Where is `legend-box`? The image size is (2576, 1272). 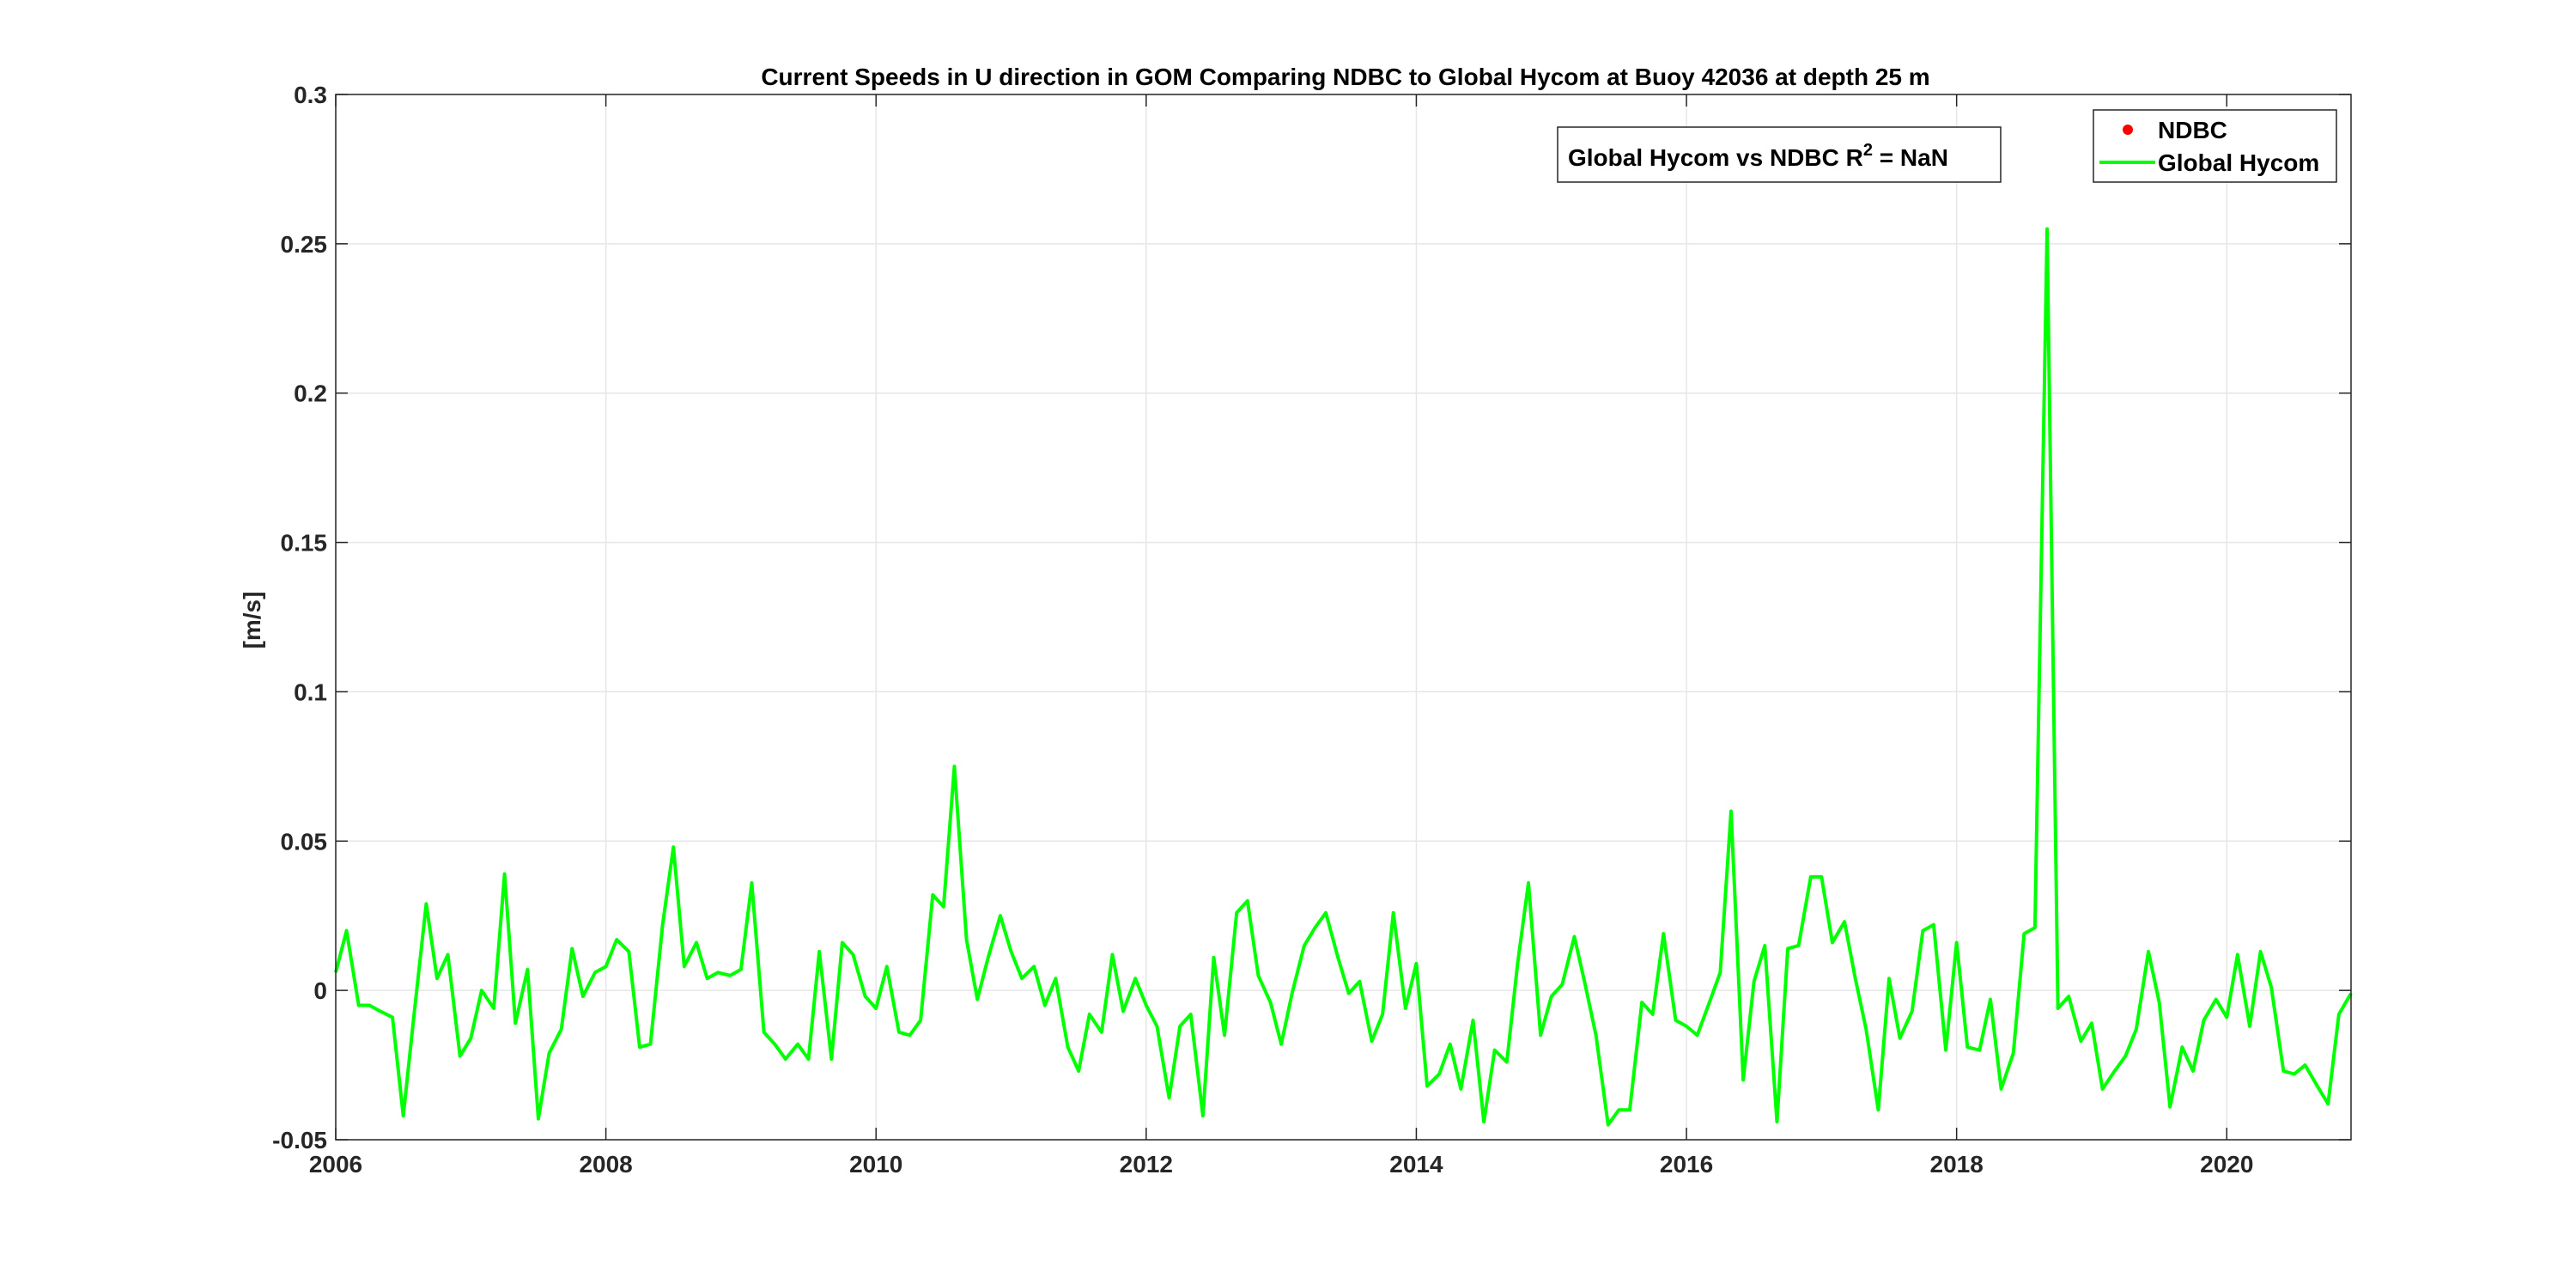 legend-box is located at coordinates (2215, 146).